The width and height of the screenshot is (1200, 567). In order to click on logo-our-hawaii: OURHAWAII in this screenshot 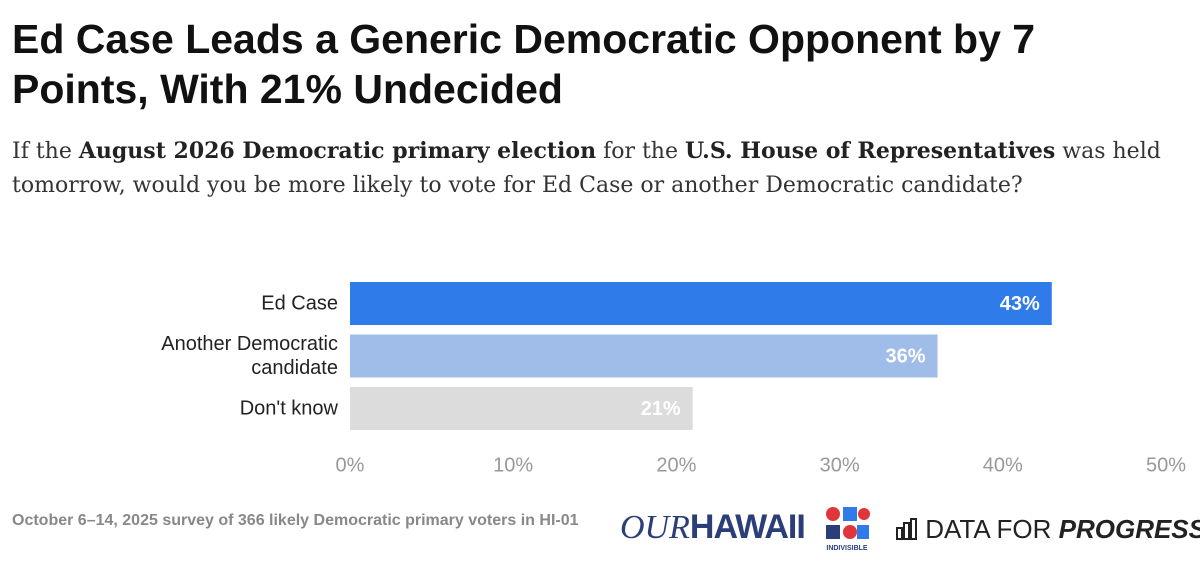, I will do `click(713, 527)`.